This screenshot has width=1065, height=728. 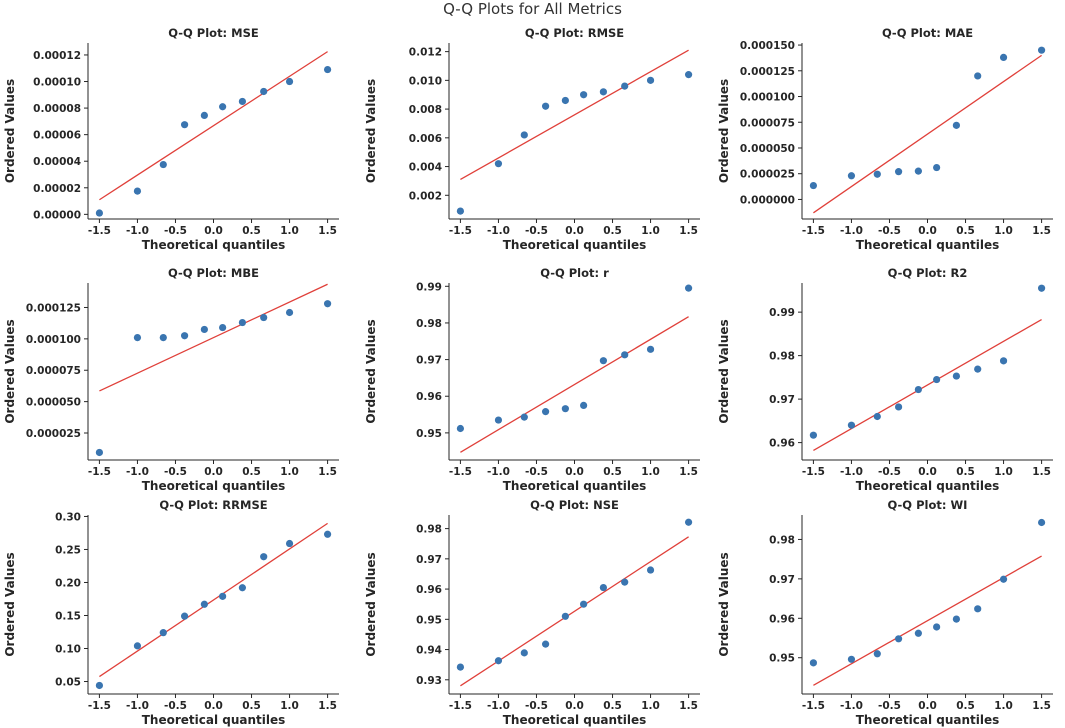 I want to click on y-tick-label: 0.20, so click(x=68, y=583).